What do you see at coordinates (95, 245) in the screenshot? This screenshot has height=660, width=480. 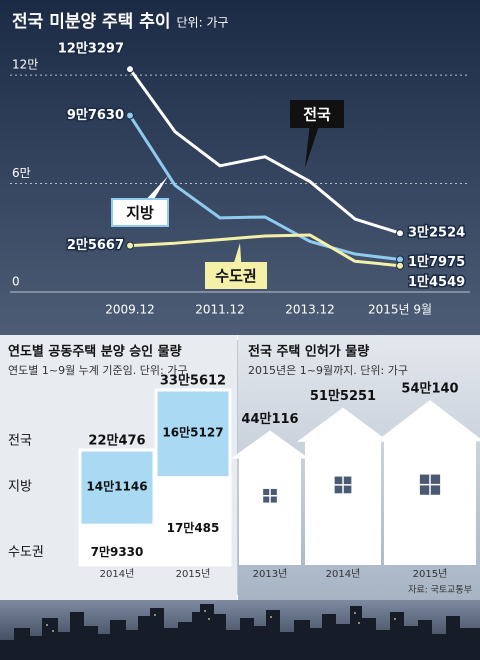 I see `data-label: 2만5667` at bounding box center [95, 245].